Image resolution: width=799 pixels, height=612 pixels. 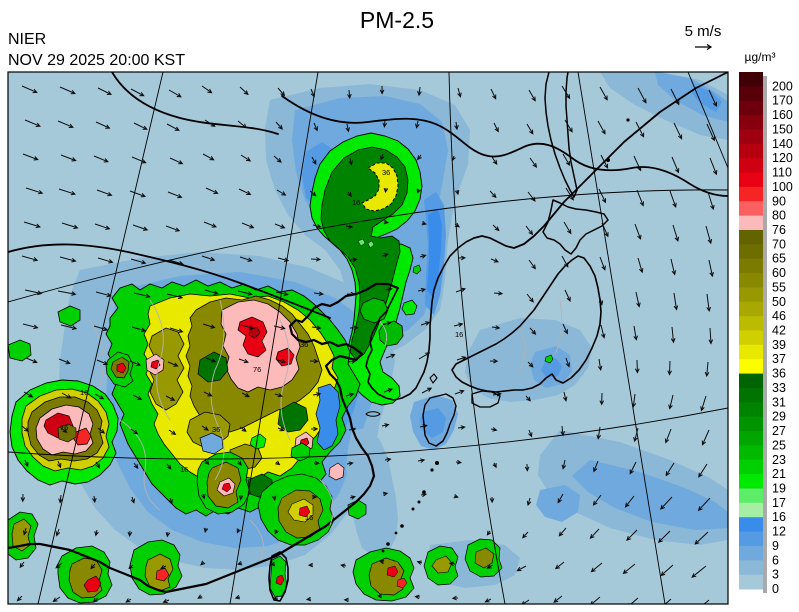 What do you see at coordinates (782, 129) in the screenshot?
I see `colorbar-tick-label: 150` at bounding box center [782, 129].